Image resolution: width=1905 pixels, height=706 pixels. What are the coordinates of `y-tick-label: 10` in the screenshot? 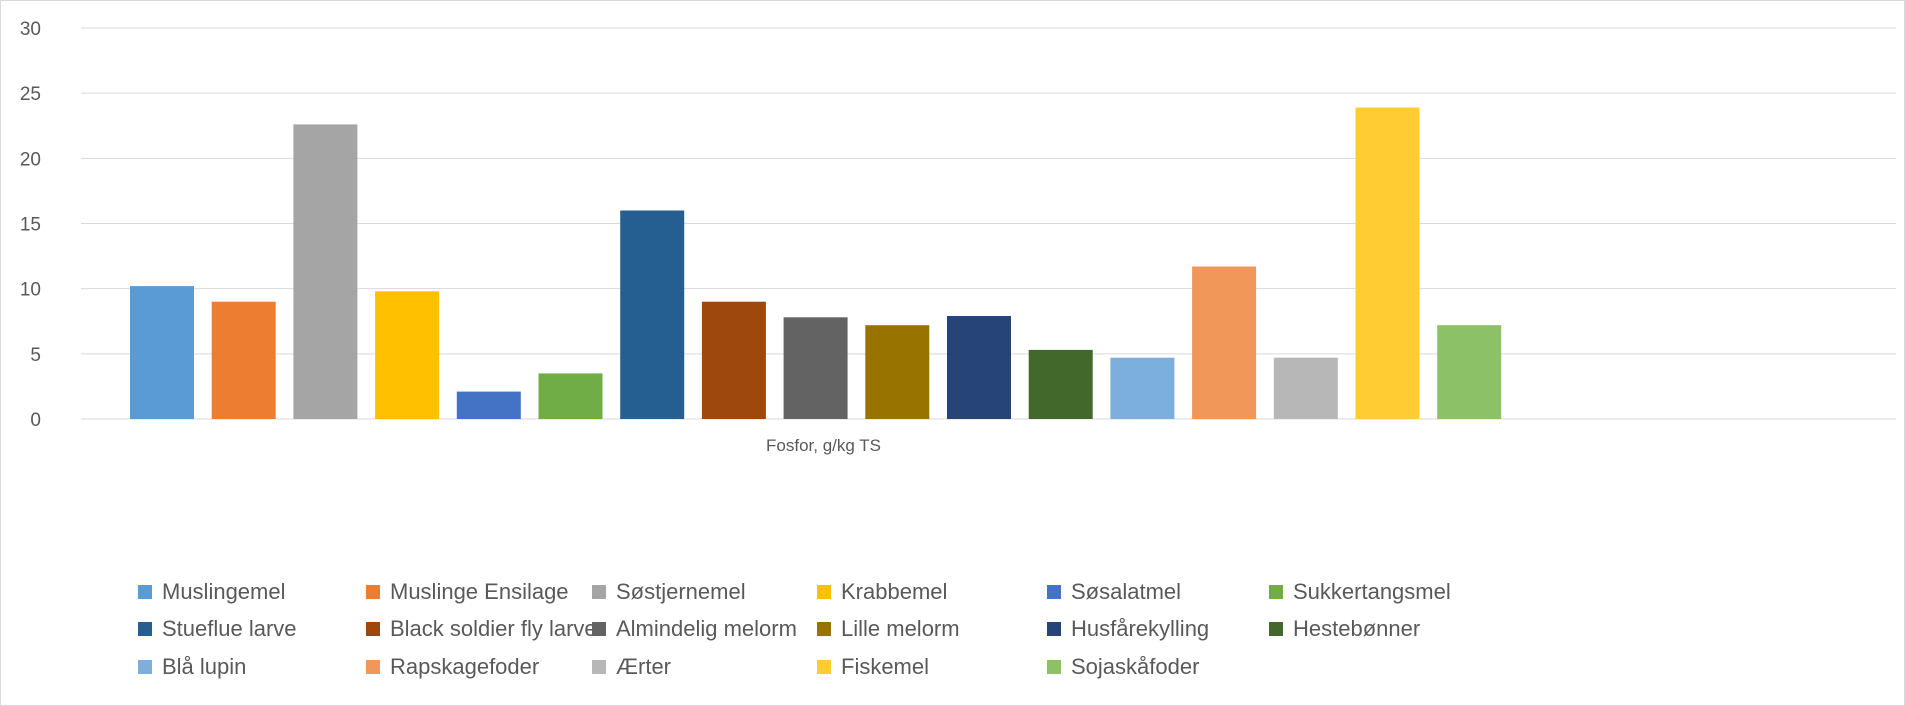 It's located at (30, 290).